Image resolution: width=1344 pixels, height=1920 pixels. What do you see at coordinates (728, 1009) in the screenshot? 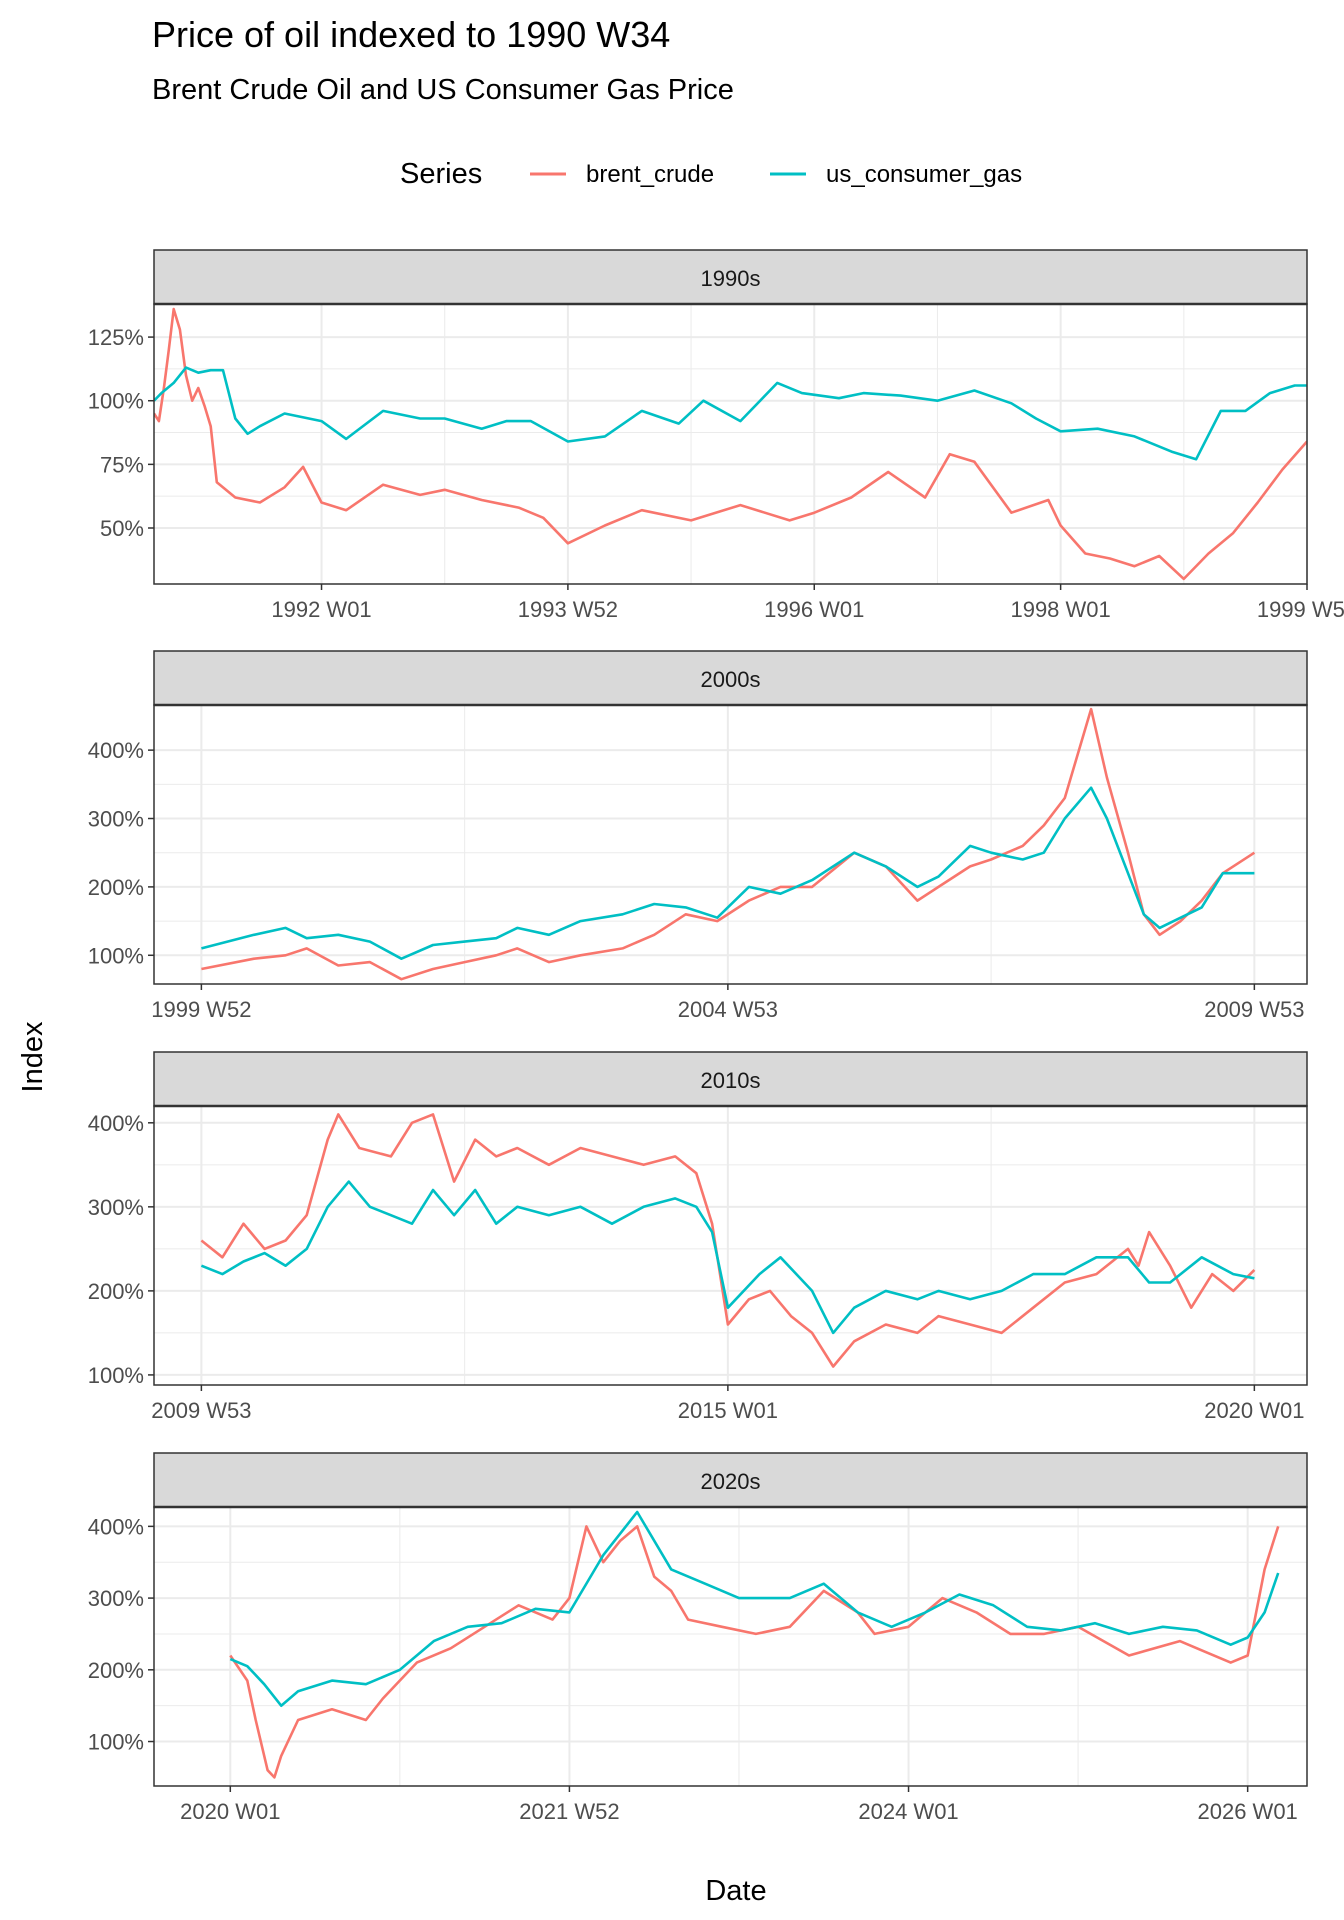
I see `x-tick-label: 2004 W53` at bounding box center [728, 1009].